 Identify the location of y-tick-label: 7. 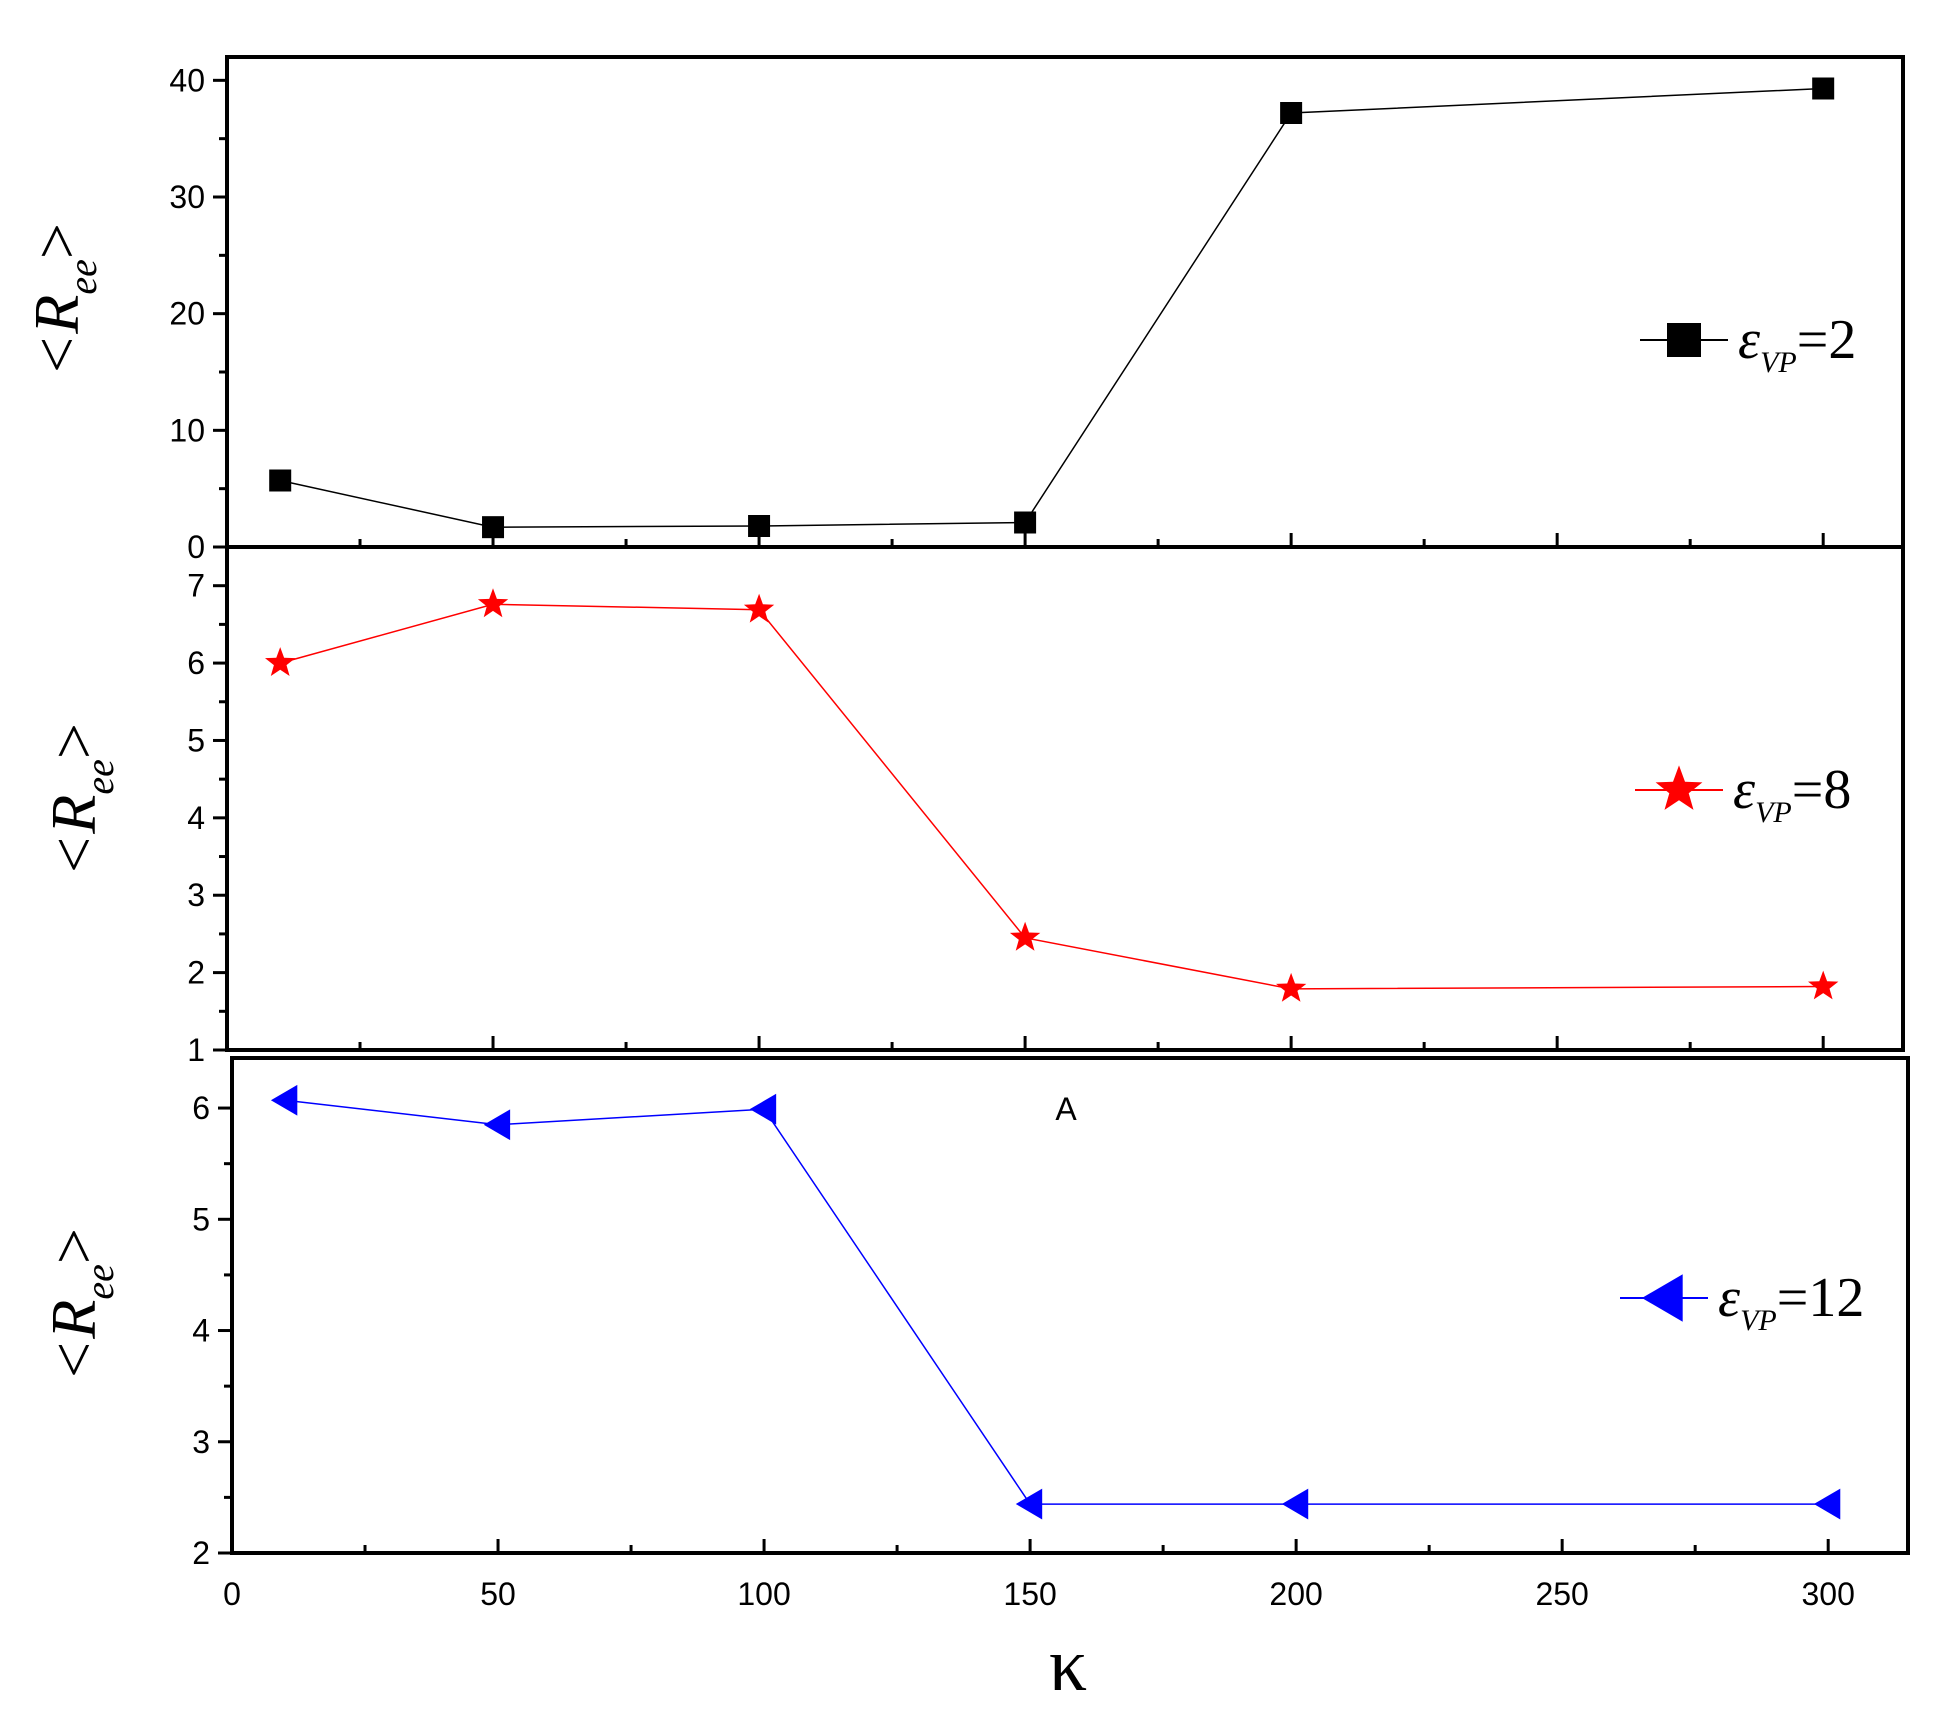
(196, 586).